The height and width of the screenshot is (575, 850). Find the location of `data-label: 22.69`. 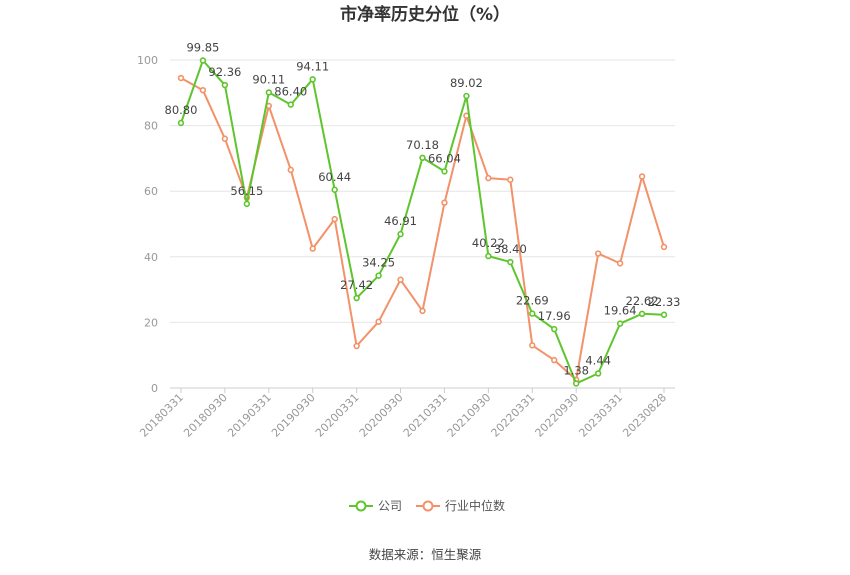

data-label: 22.69 is located at coordinates (532, 301).